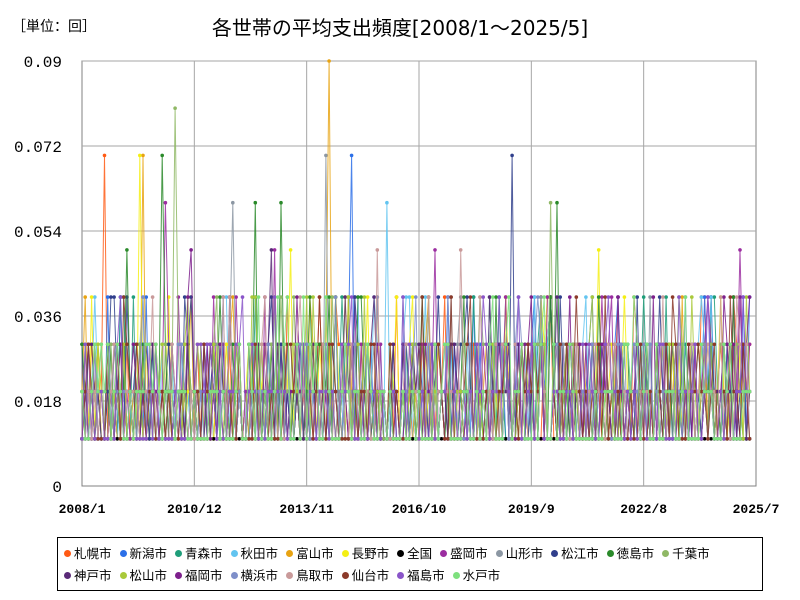 The image size is (800, 600). Describe the element at coordinates (686, 553) in the screenshot. I see `legend-item: 千葉市` at that location.